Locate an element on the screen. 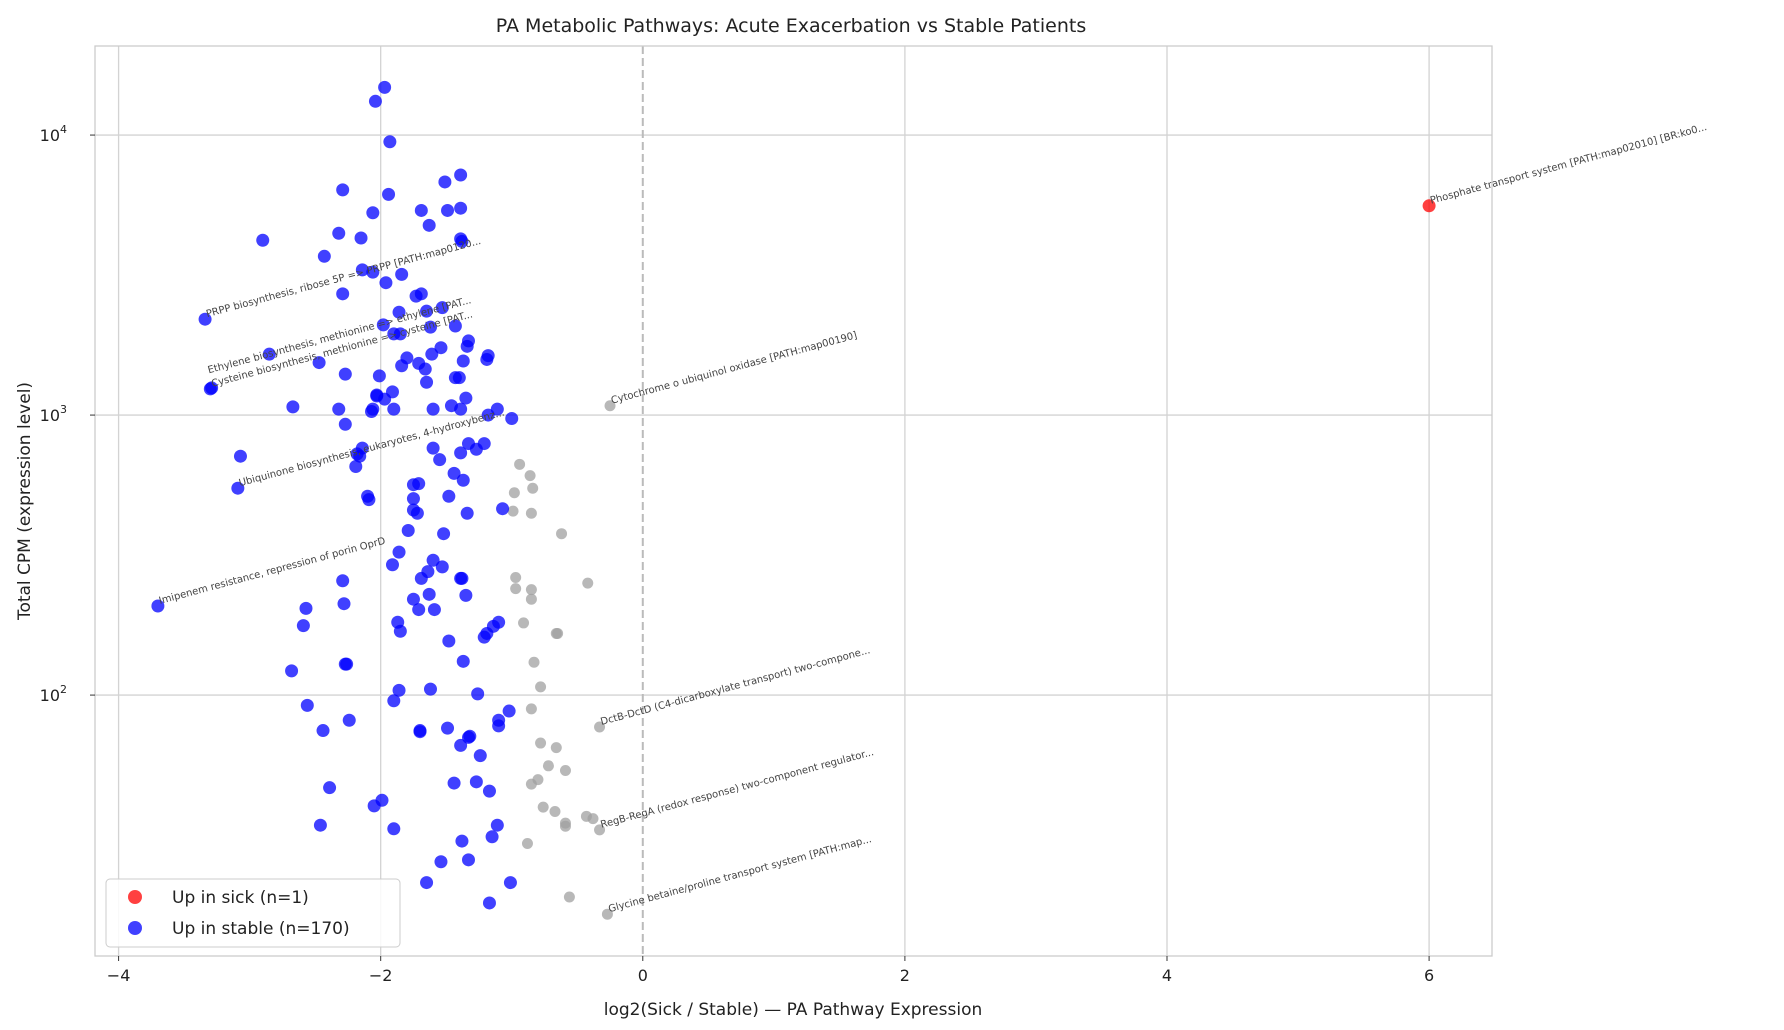 This screenshot has height=1030, width=1784. legend-marker-sick is located at coordinates (135, 897).